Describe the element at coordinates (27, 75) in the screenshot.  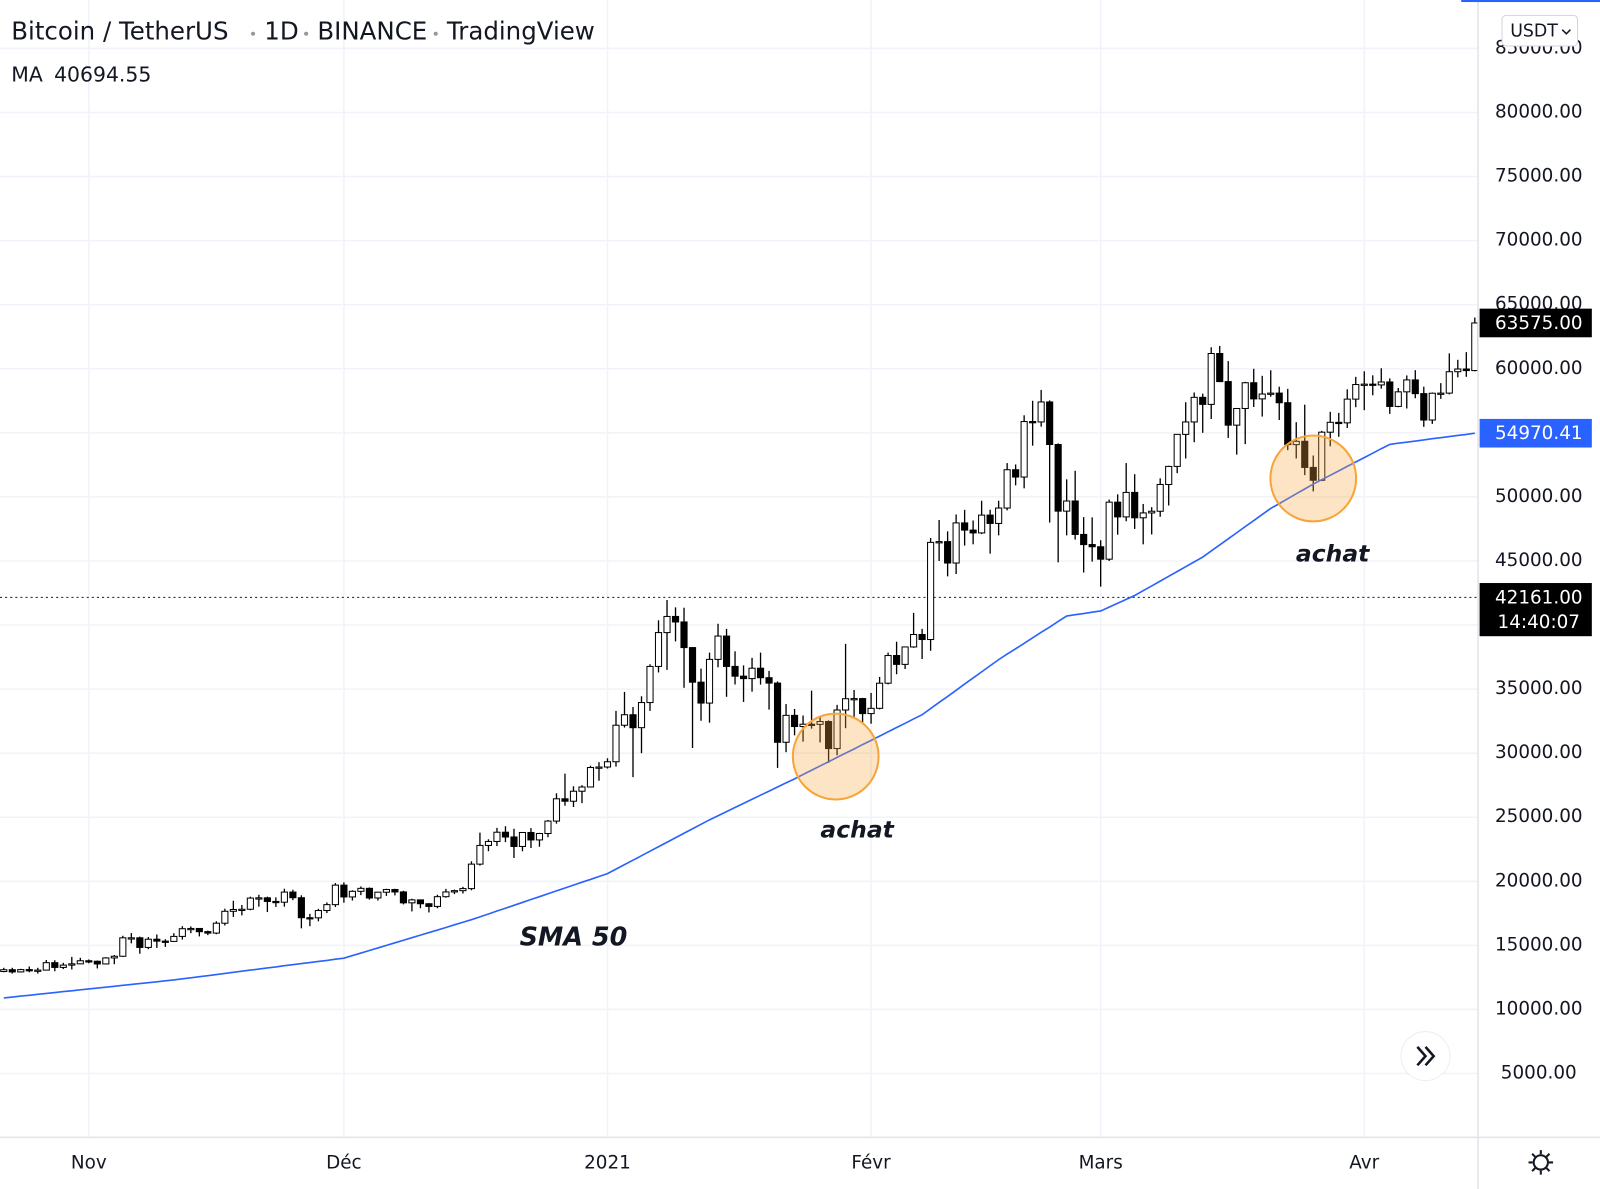
I see `indicator-name: MA` at that location.